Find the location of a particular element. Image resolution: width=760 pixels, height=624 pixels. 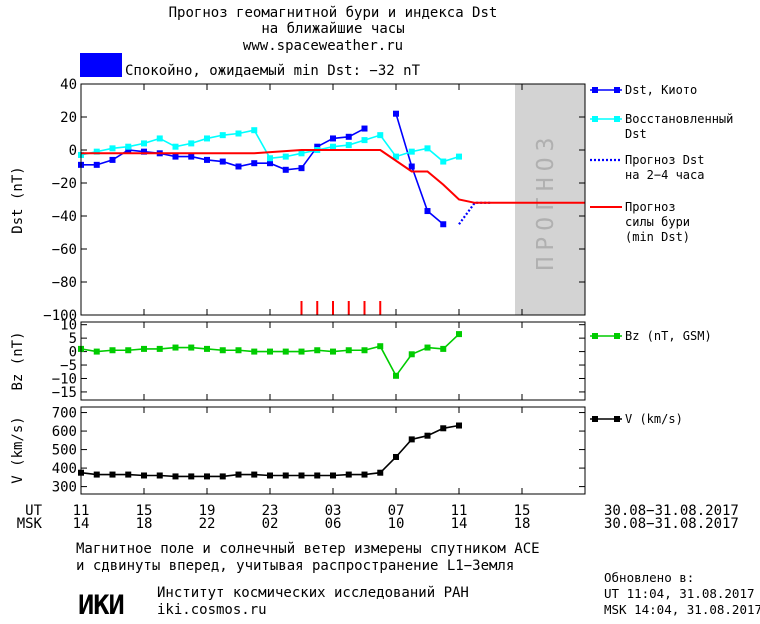

dst-ytick-label: −20 is located at coordinates (64, 184).